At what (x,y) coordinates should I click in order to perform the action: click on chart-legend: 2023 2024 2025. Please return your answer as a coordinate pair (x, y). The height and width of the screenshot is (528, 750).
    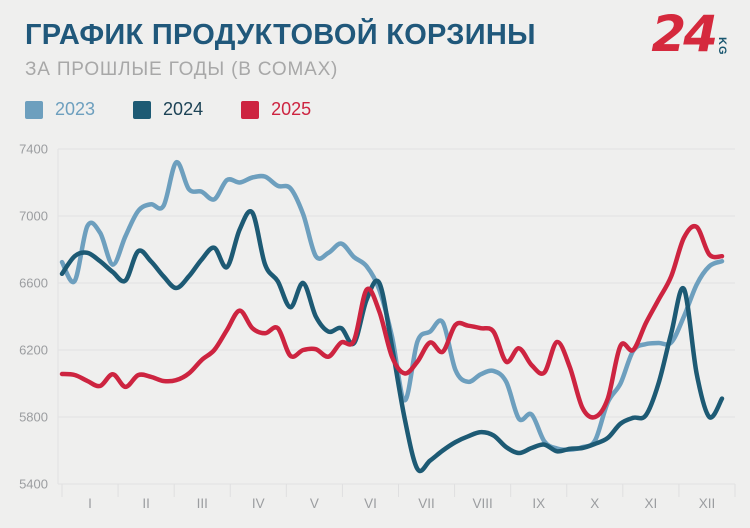
    Looking at the image, I should click on (187, 109).